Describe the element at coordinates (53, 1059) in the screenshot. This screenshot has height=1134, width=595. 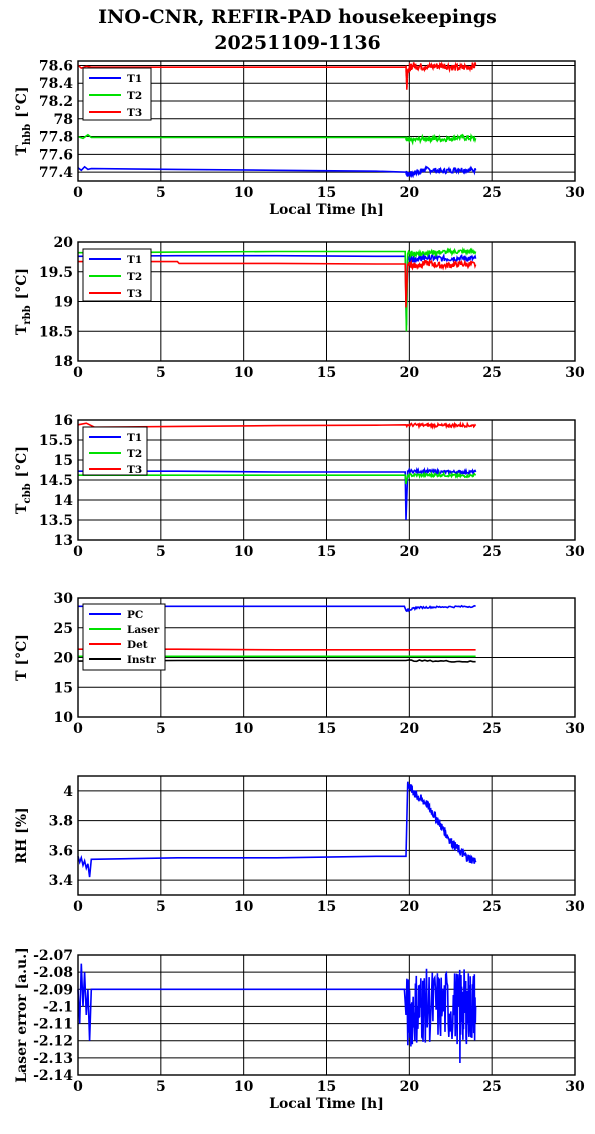
I see `y-tick-label: -2.13` at that location.